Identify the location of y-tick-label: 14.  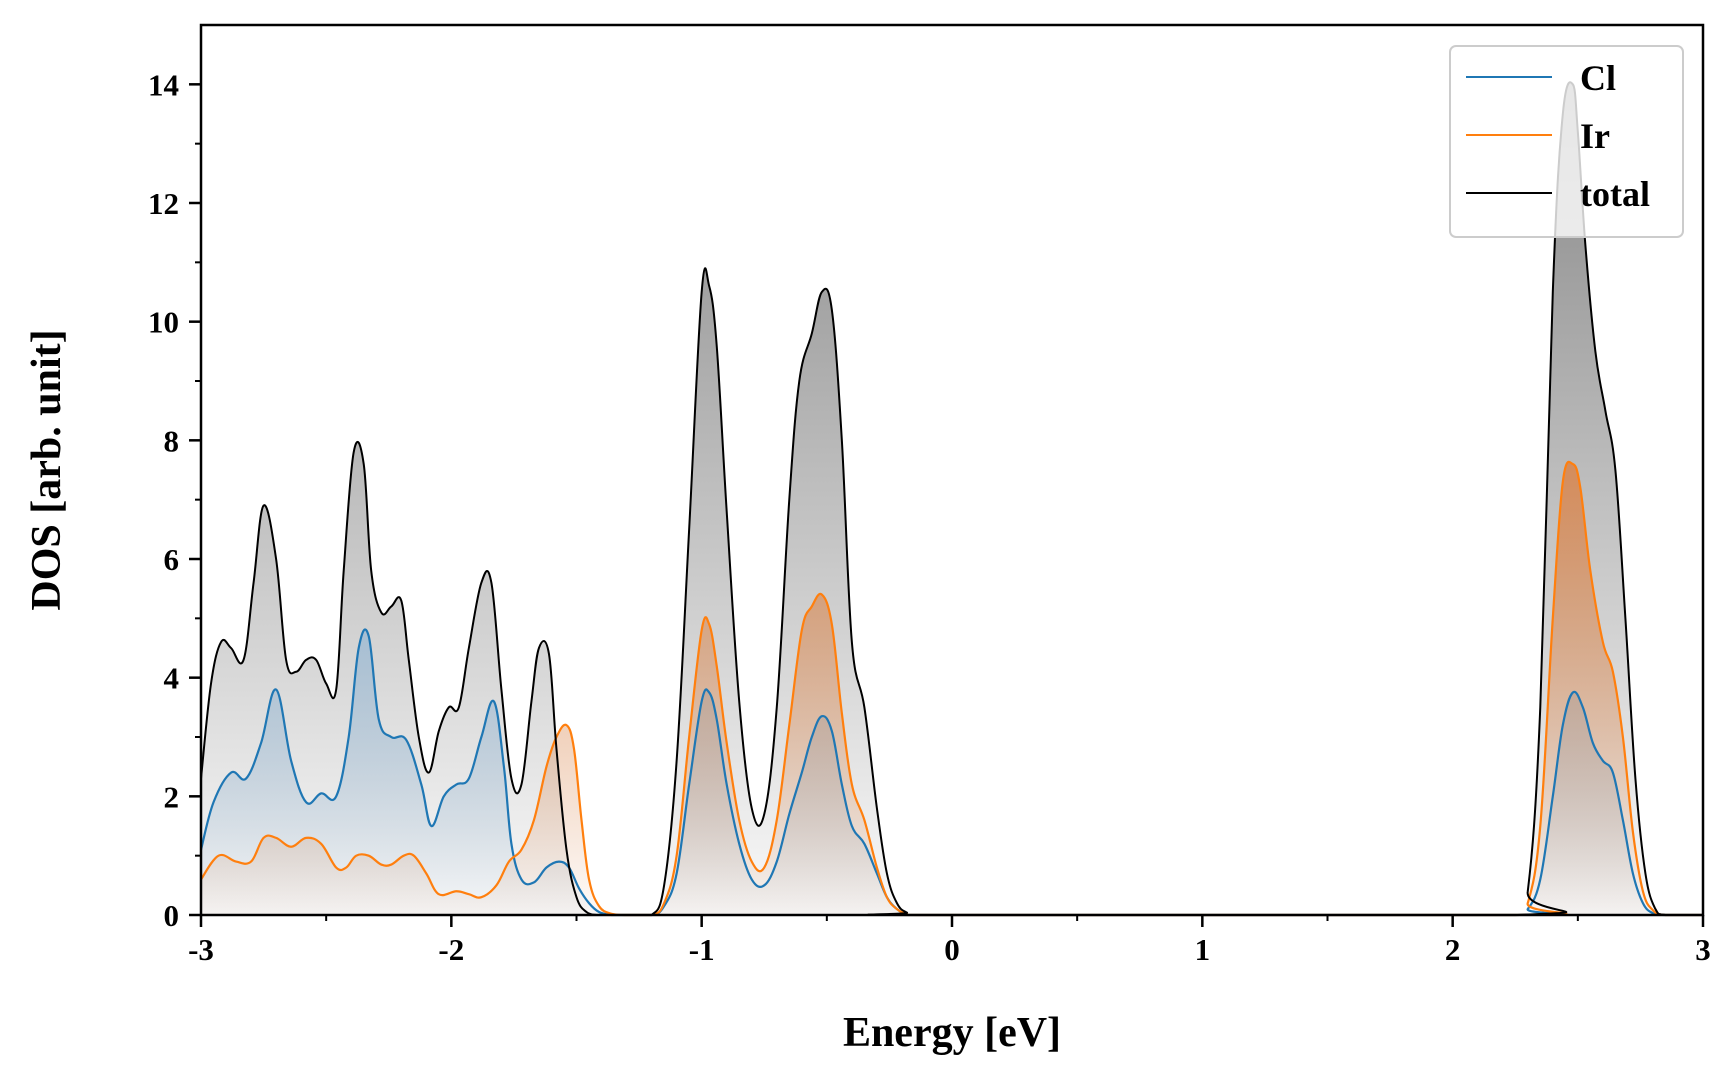
(163, 84).